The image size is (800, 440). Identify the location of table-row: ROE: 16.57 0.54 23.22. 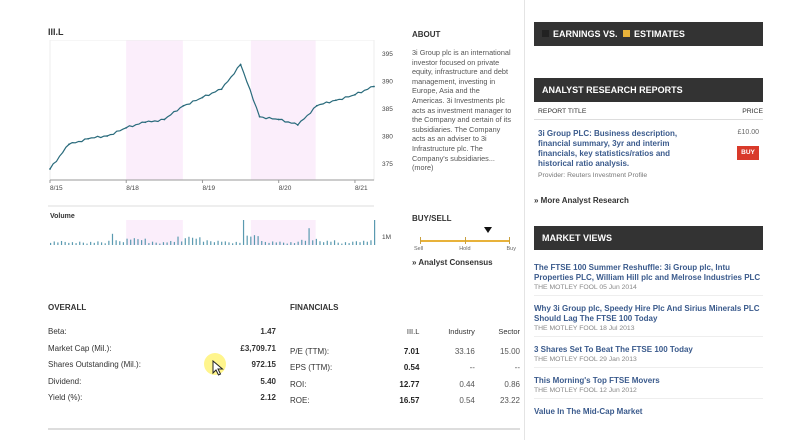
(405, 401).